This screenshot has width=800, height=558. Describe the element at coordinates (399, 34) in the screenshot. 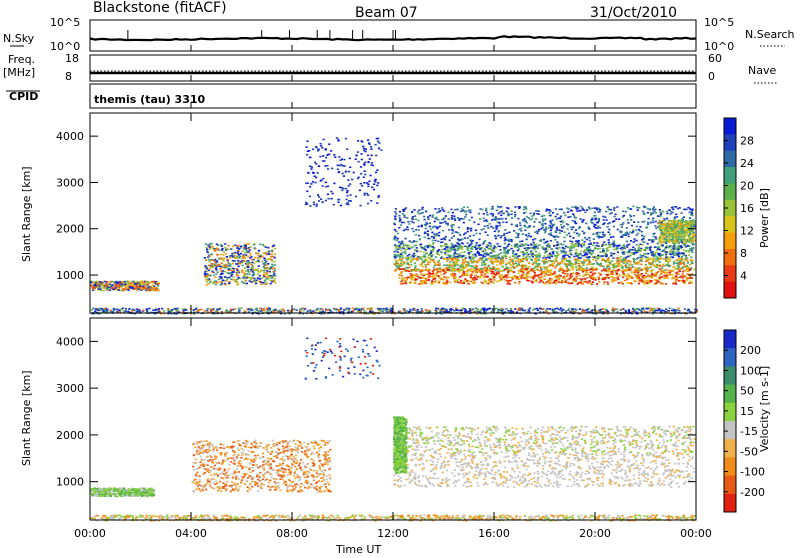

I see `nsky-strip: N.Sky 10^5 10^0 10^5 10^0 N.Search` at that location.